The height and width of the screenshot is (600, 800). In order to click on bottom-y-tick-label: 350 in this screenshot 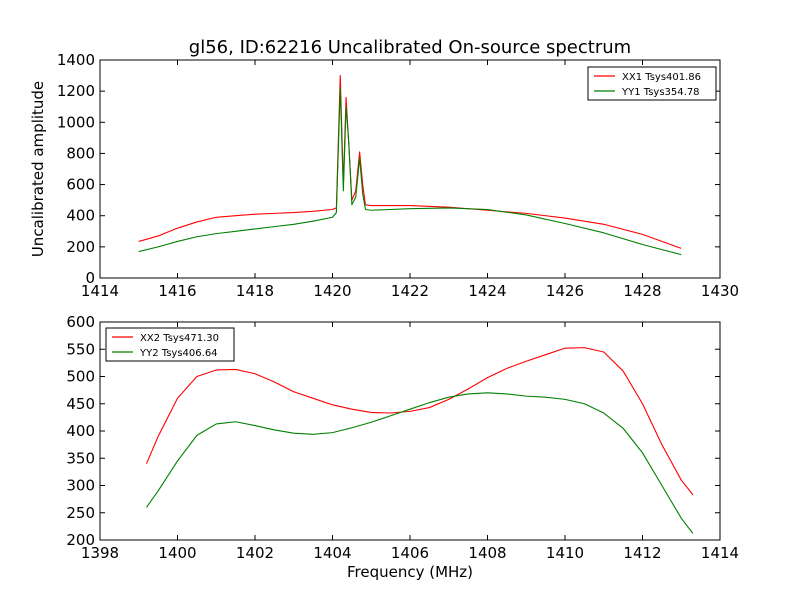, I will do `click(80, 458)`.